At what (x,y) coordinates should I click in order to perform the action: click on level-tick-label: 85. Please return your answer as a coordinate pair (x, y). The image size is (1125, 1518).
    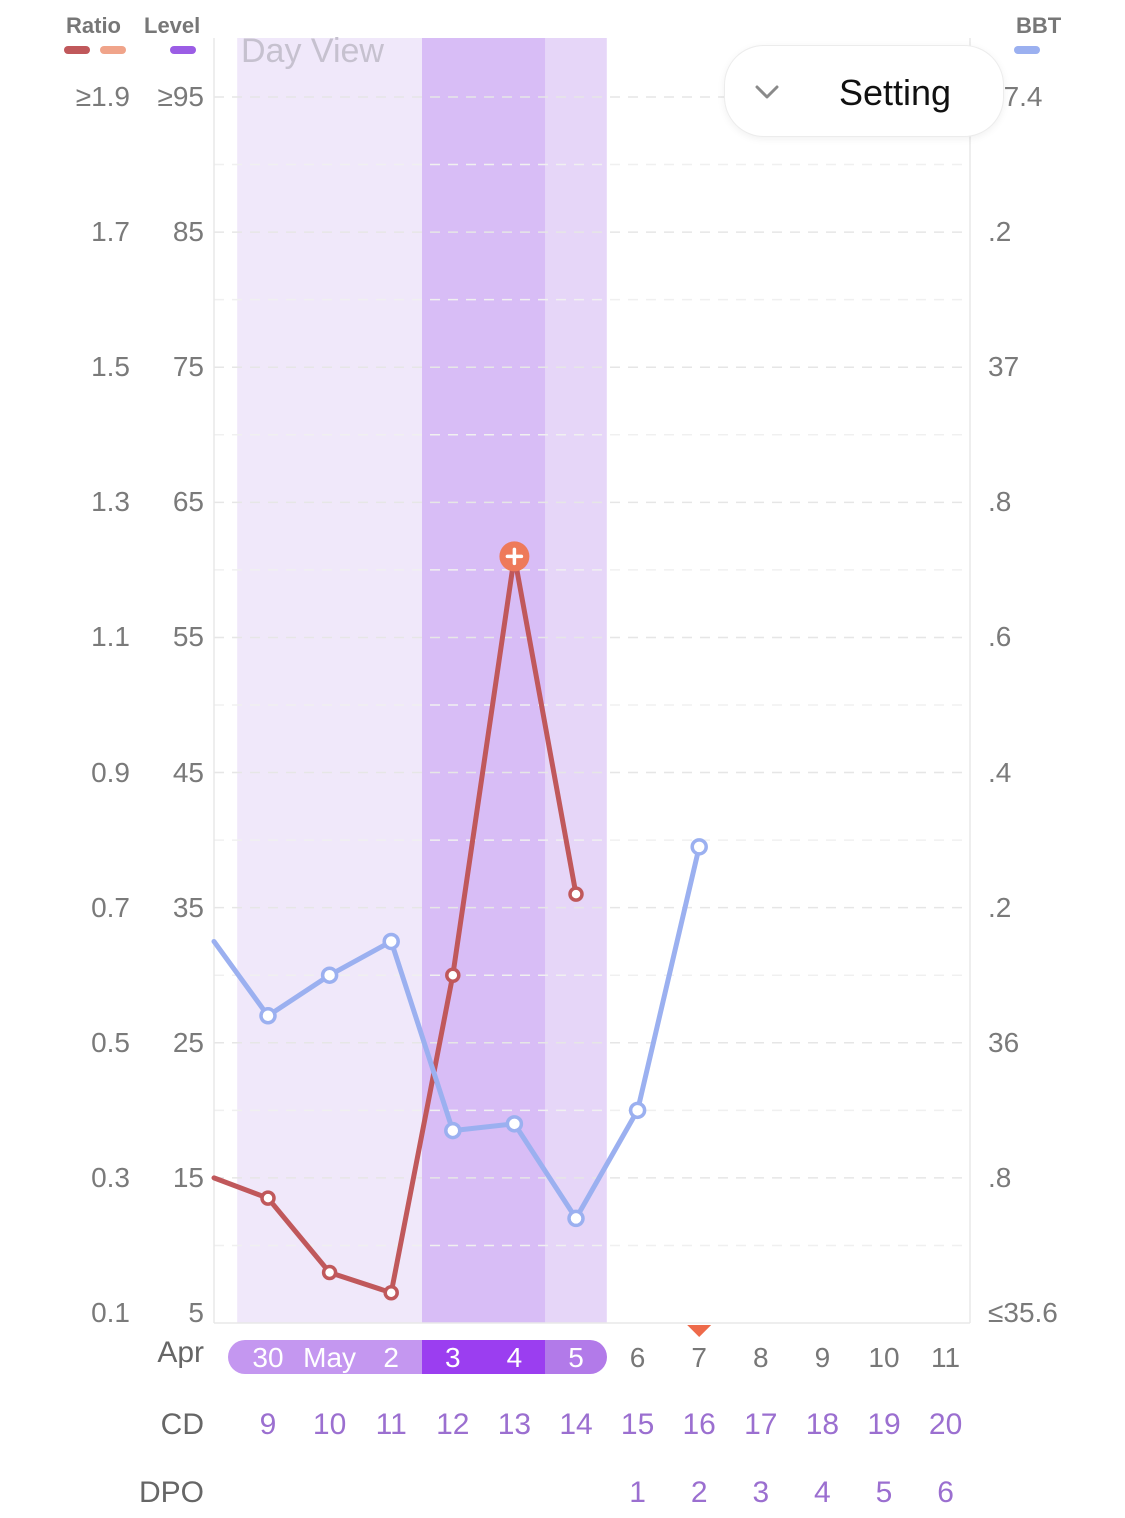
    Looking at the image, I should click on (188, 232).